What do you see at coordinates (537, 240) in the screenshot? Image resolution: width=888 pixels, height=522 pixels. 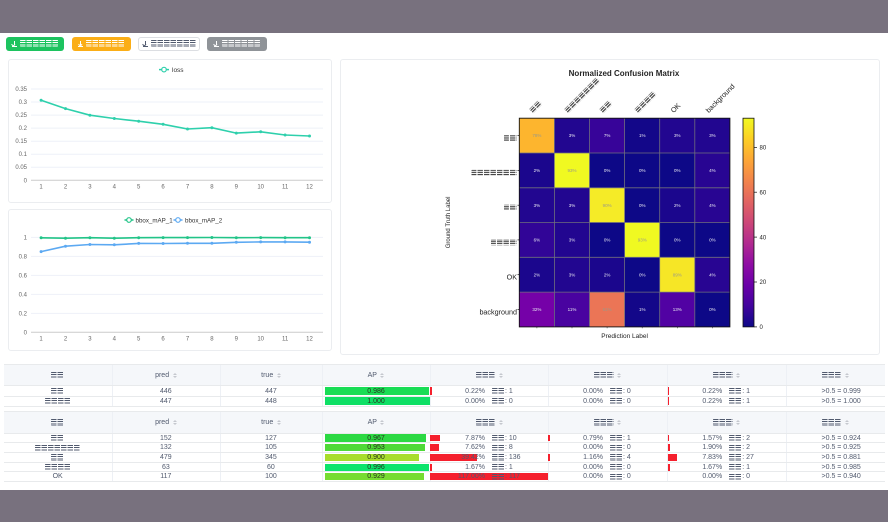 I see `svg-text: 6%` at bounding box center [537, 240].